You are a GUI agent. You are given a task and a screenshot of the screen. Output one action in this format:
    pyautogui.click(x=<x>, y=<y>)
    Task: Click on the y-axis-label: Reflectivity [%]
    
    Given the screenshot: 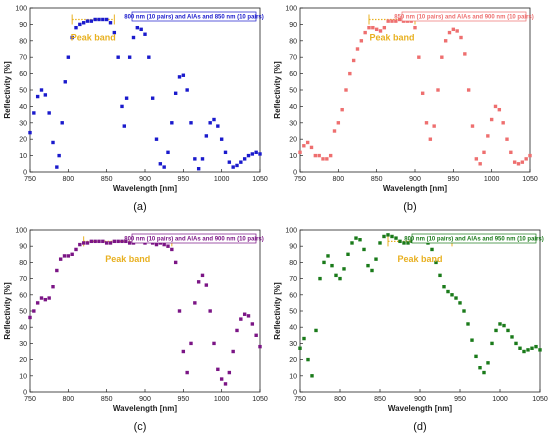 What is the action you would take?
    pyautogui.click(x=277, y=311)
    